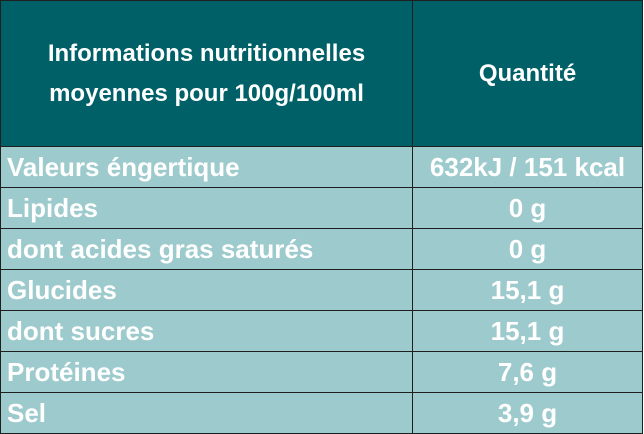 The width and height of the screenshot is (644, 434). I want to click on row-value-energy: 632kJ / 151 kcal, so click(527, 167).